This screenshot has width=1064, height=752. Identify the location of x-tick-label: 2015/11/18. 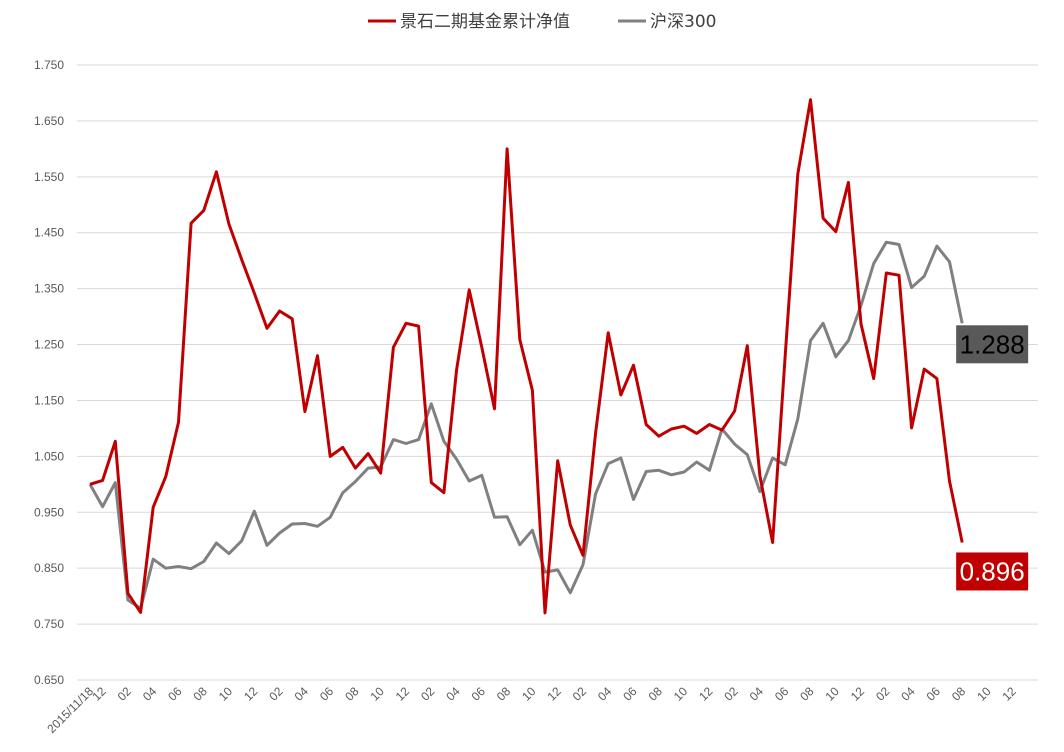
(70, 710).